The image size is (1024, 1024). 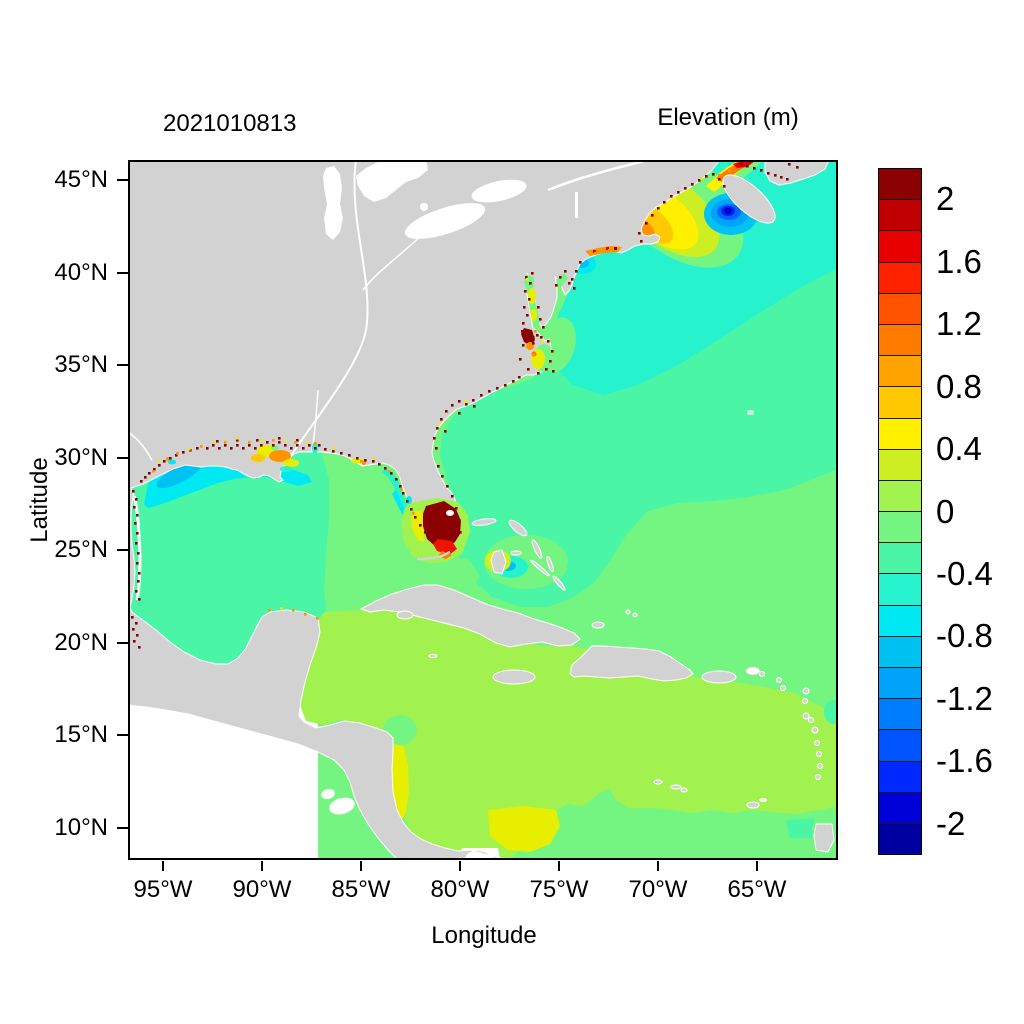 What do you see at coordinates (631, 663) in the screenshot?
I see `hispaniola` at bounding box center [631, 663].